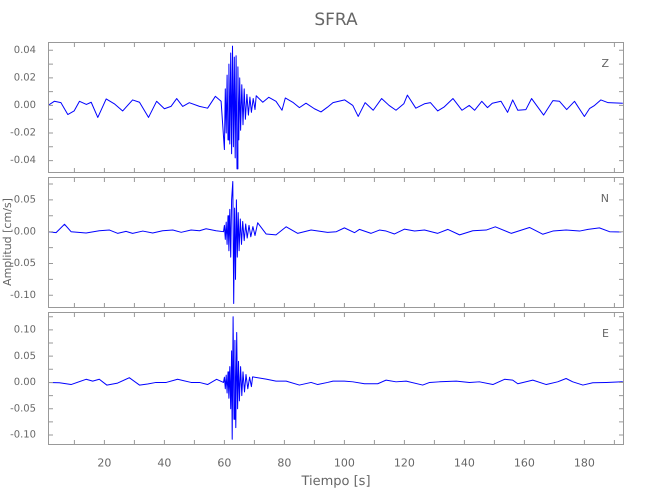 Image resolution: width=650 pixels, height=500 pixels. What do you see at coordinates (605, 63) in the screenshot?
I see `annotation: Z` at bounding box center [605, 63].